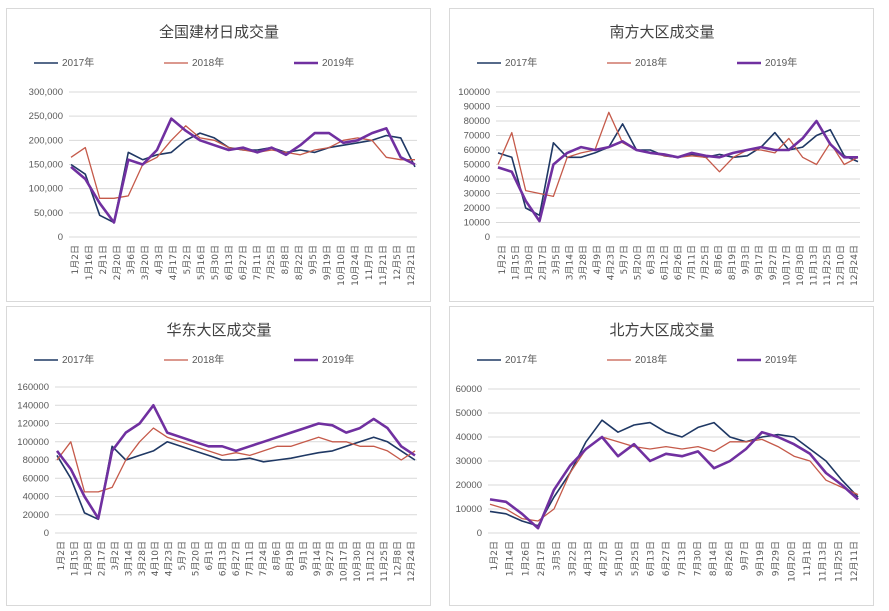  I want to click on y-tick-label: 150,000, so click(46, 165).